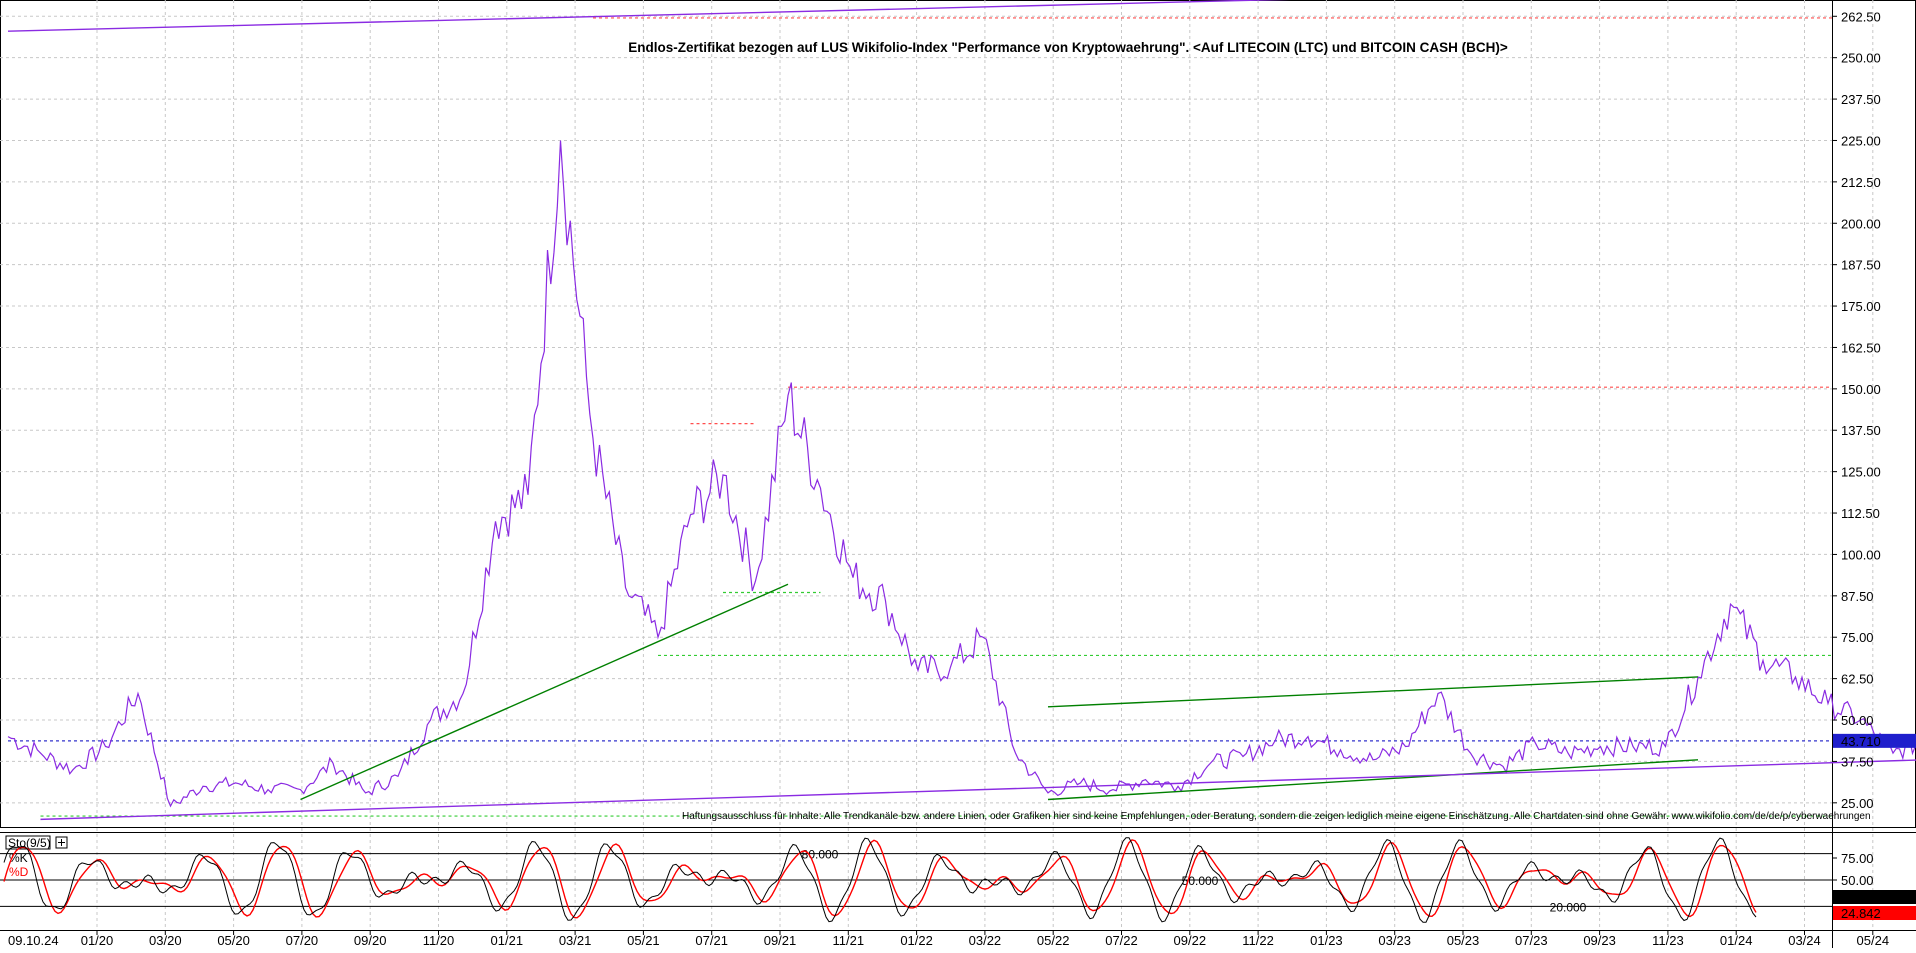 This screenshot has height=953, width=1916. What do you see at coordinates (1326, 940) in the screenshot?
I see `x-tick-label: 01/23` at bounding box center [1326, 940].